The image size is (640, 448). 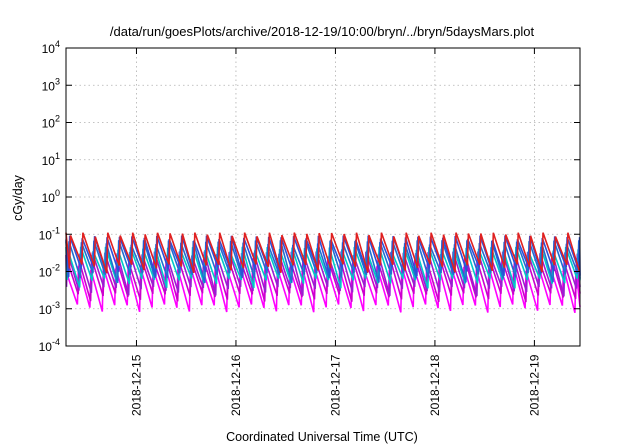 What do you see at coordinates (51, 196) in the screenshot?
I see `y-tick-label: 10⁰` at bounding box center [51, 196].